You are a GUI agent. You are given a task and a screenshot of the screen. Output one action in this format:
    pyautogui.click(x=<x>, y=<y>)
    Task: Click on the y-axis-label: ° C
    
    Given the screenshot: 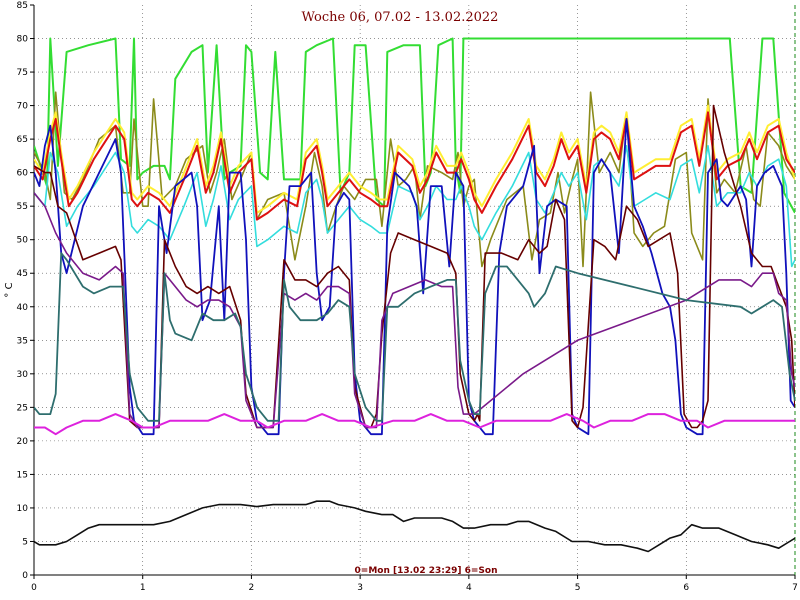 What is the action you would take?
    pyautogui.click(x=9, y=289)
    